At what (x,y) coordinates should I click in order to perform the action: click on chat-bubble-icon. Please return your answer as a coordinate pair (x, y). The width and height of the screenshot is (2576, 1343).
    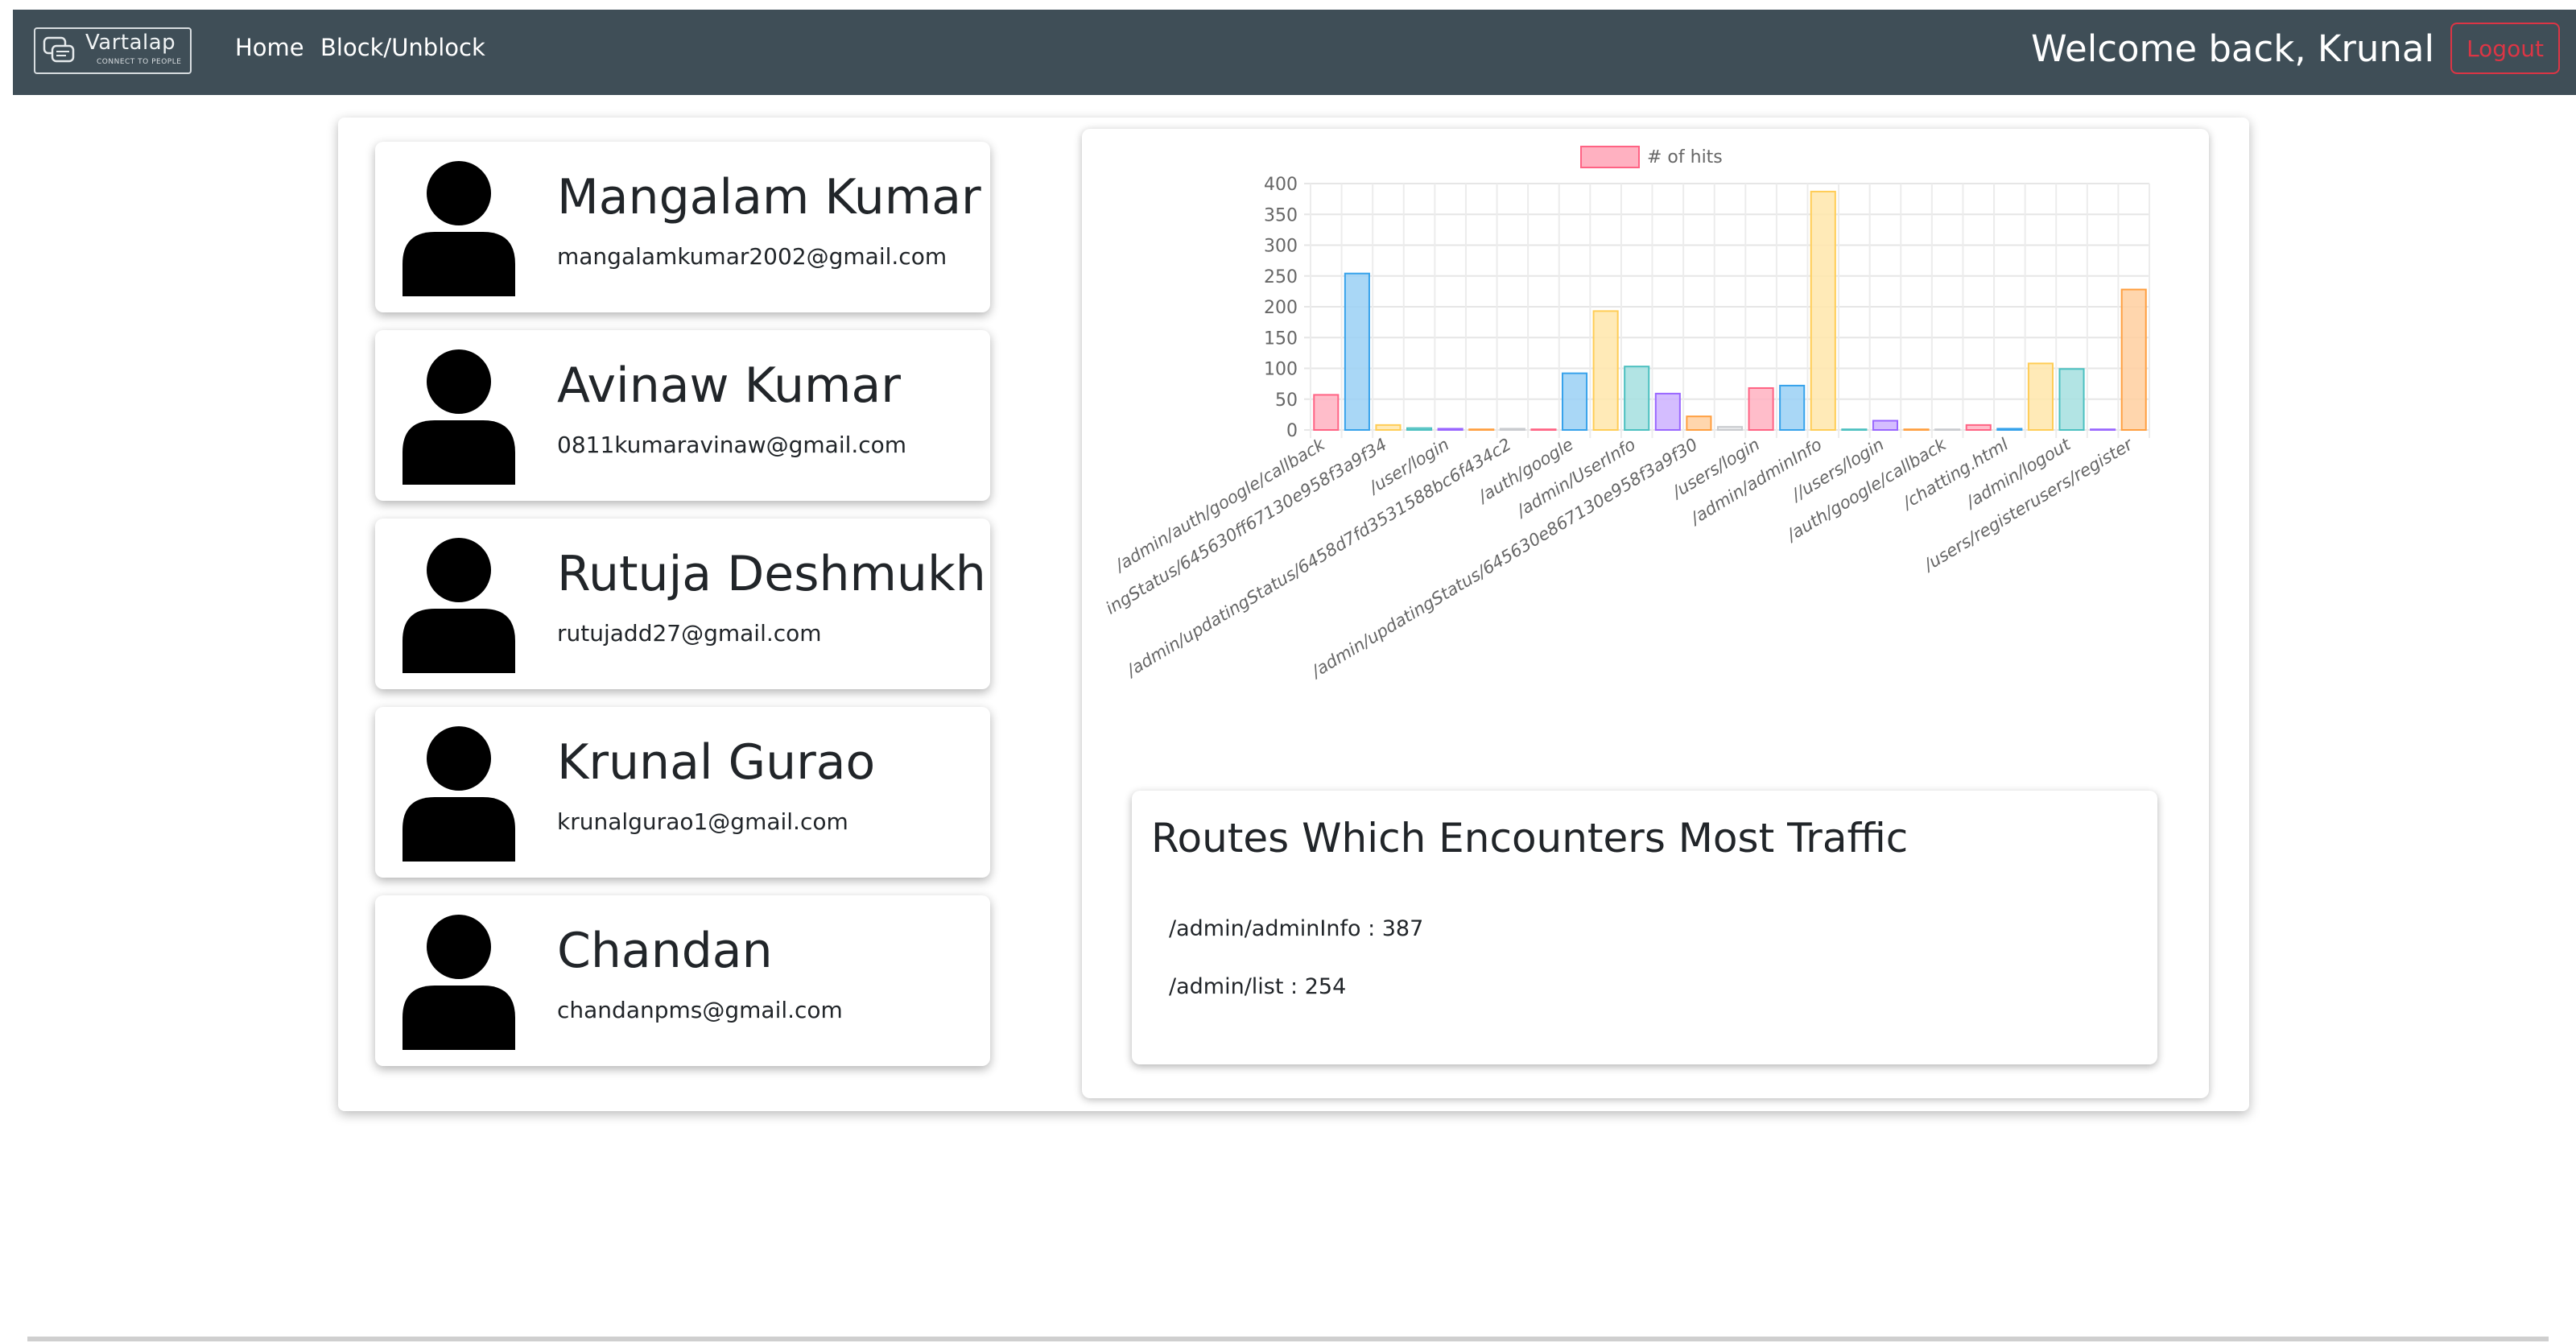
    Looking at the image, I should click on (59, 49).